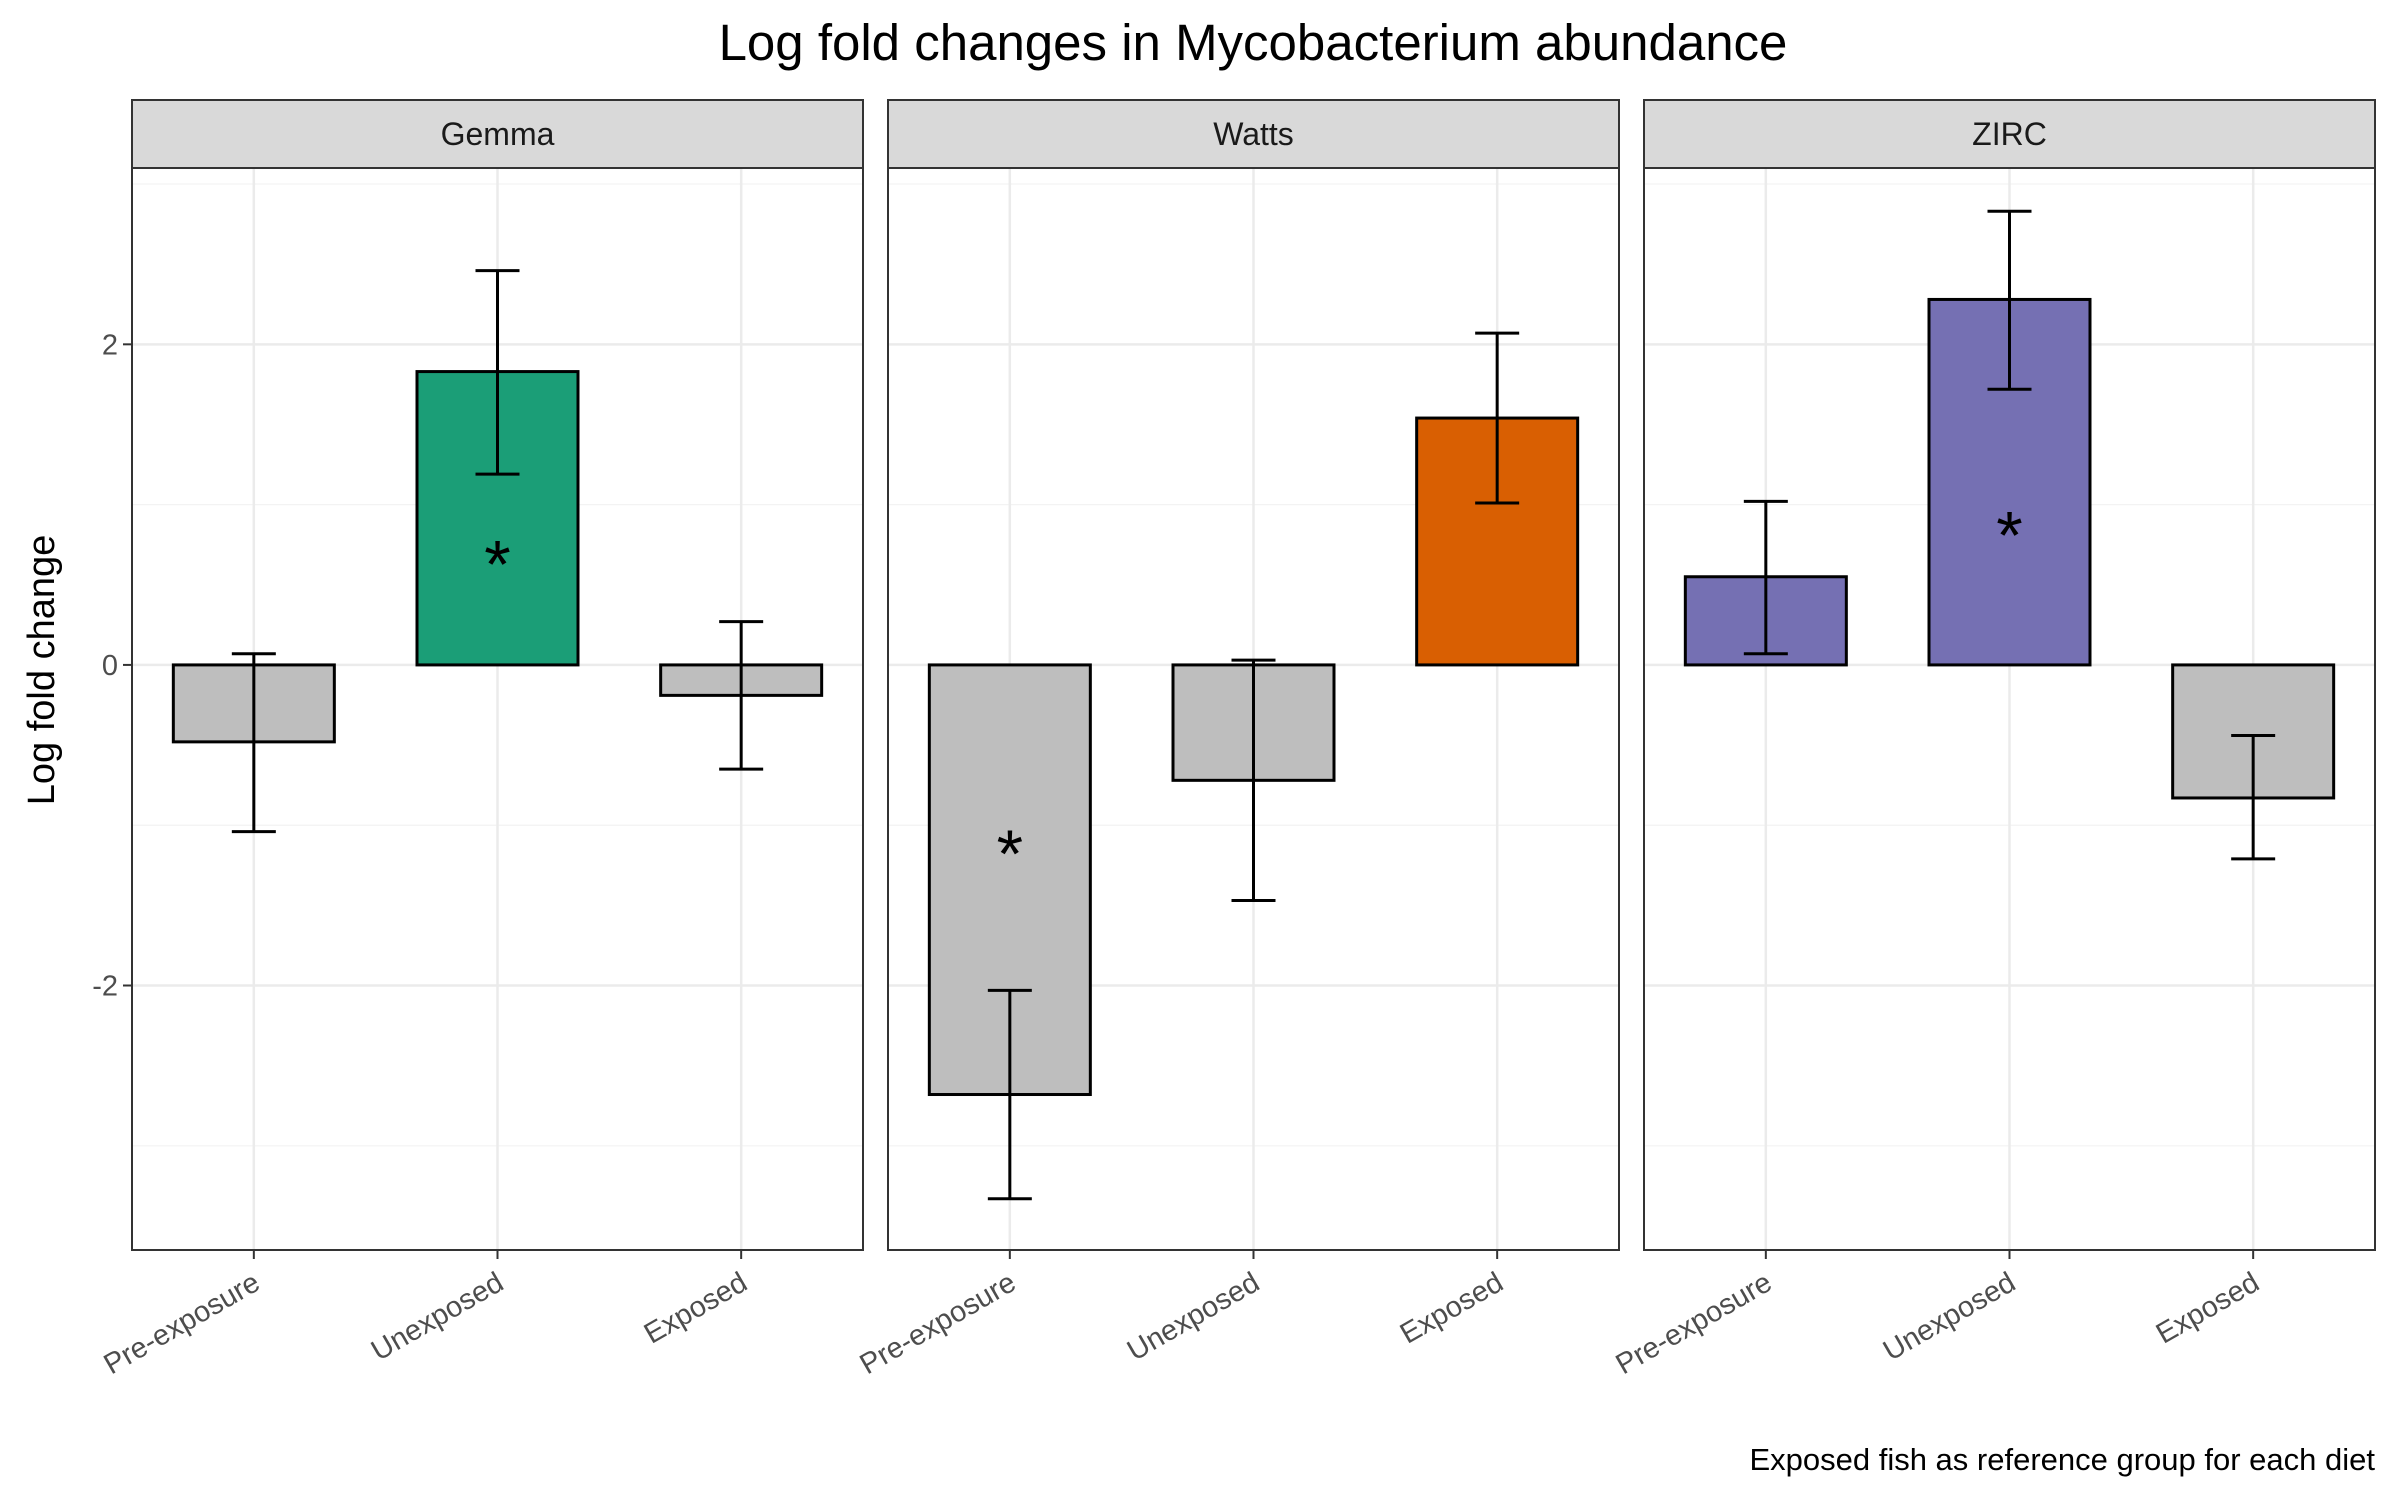  I want to click on y-axis-title: Log fold change, so click(42, 670).